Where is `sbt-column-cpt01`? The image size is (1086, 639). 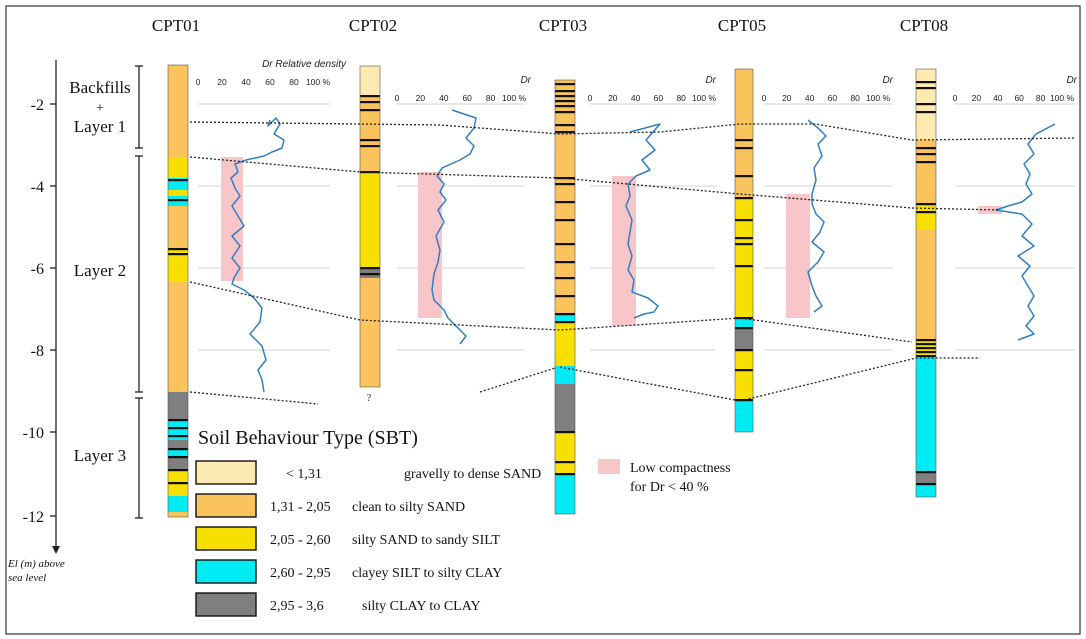
sbt-column-cpt01 is located at coordinates (178, 291).